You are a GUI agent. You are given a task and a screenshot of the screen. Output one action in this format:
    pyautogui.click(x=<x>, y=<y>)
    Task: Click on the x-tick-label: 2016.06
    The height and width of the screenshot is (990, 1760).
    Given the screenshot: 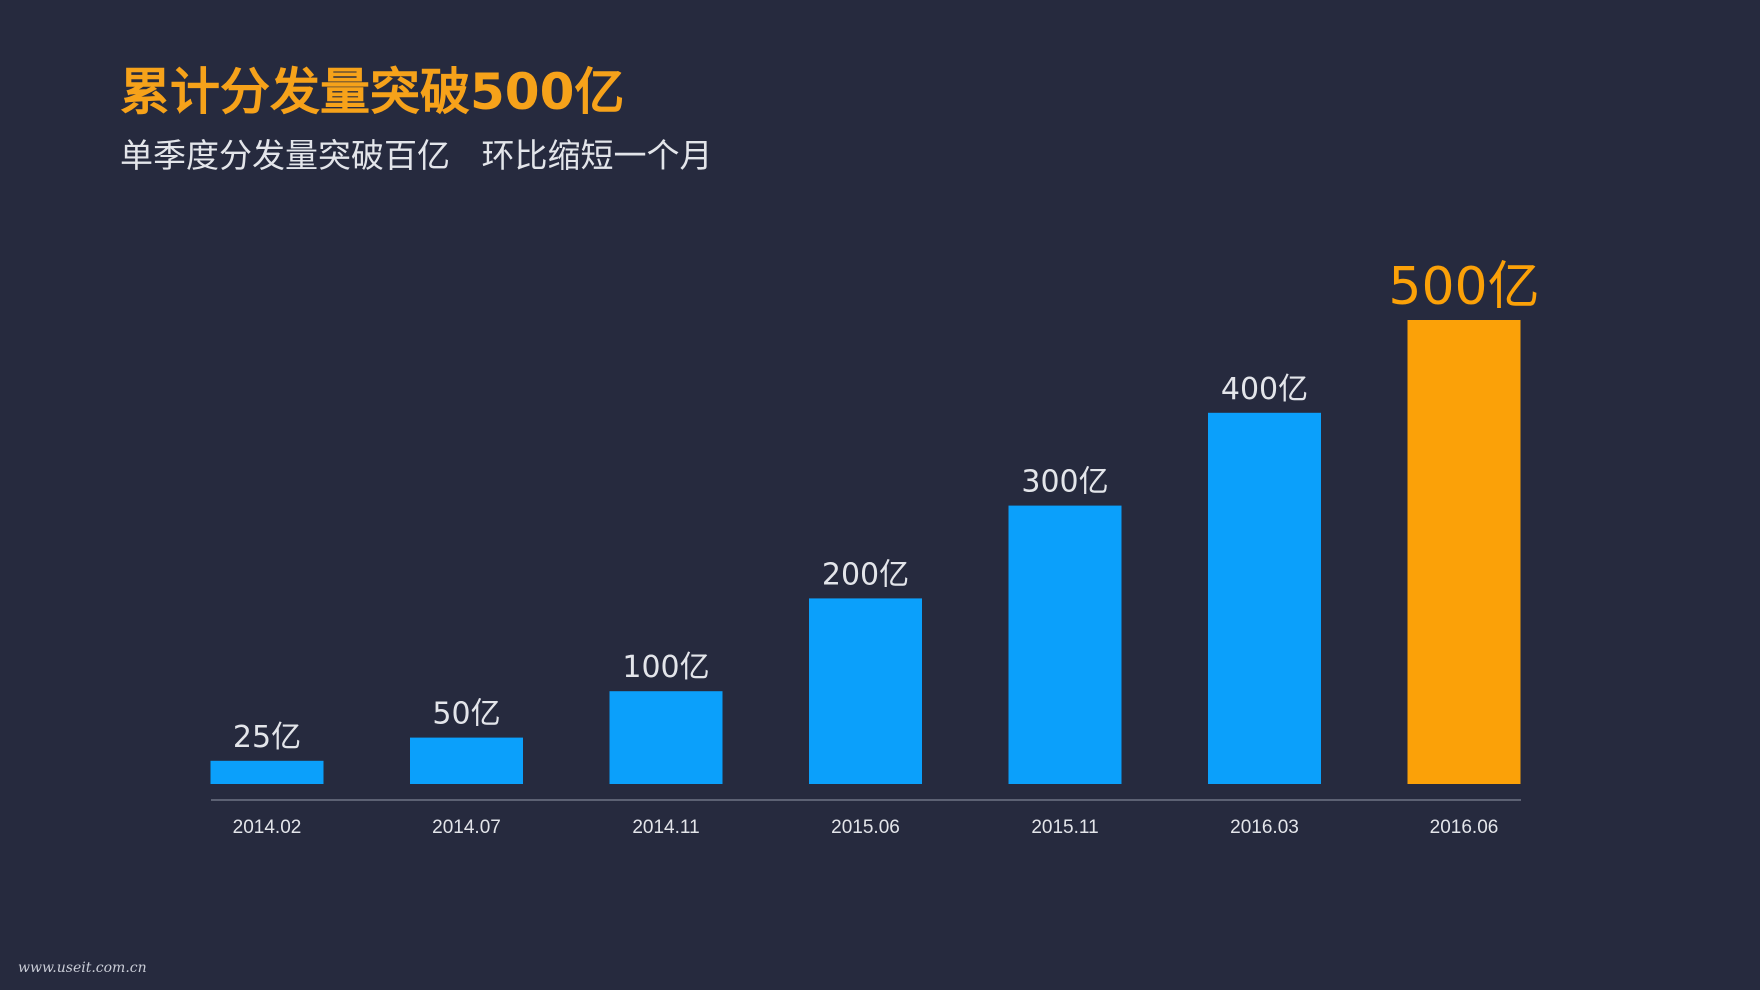 What is the action you would take?
    pyautogui.click(x=1464, y=827)
    